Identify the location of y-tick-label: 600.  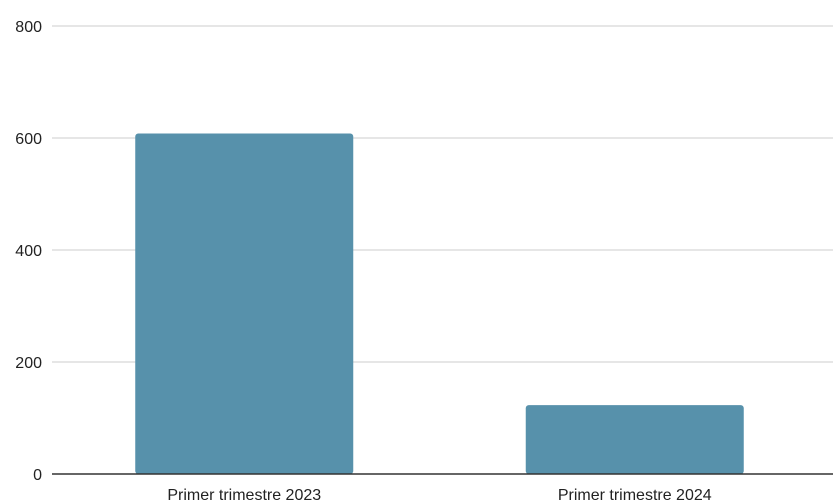
(28, 139).